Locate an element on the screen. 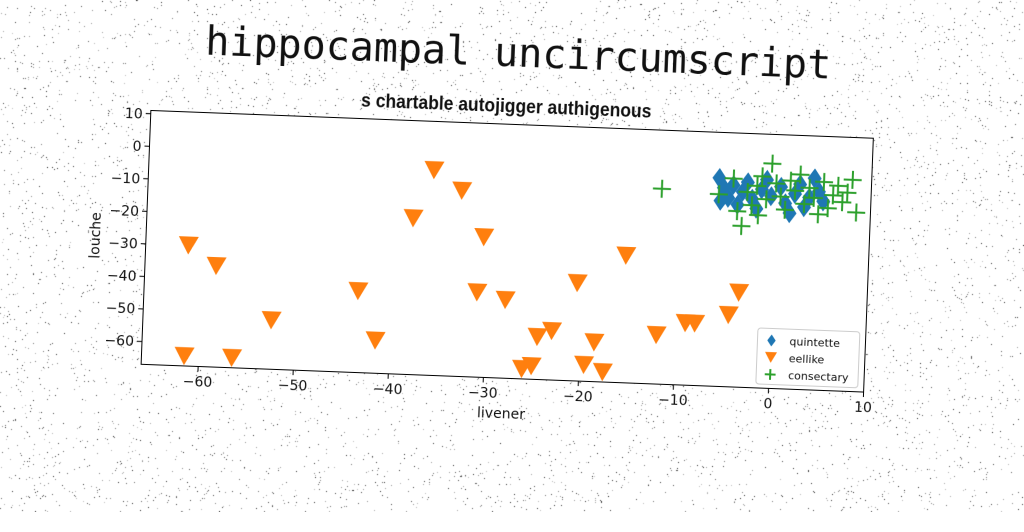  x-tick-label: −10 is located at coordinates (673, 400).